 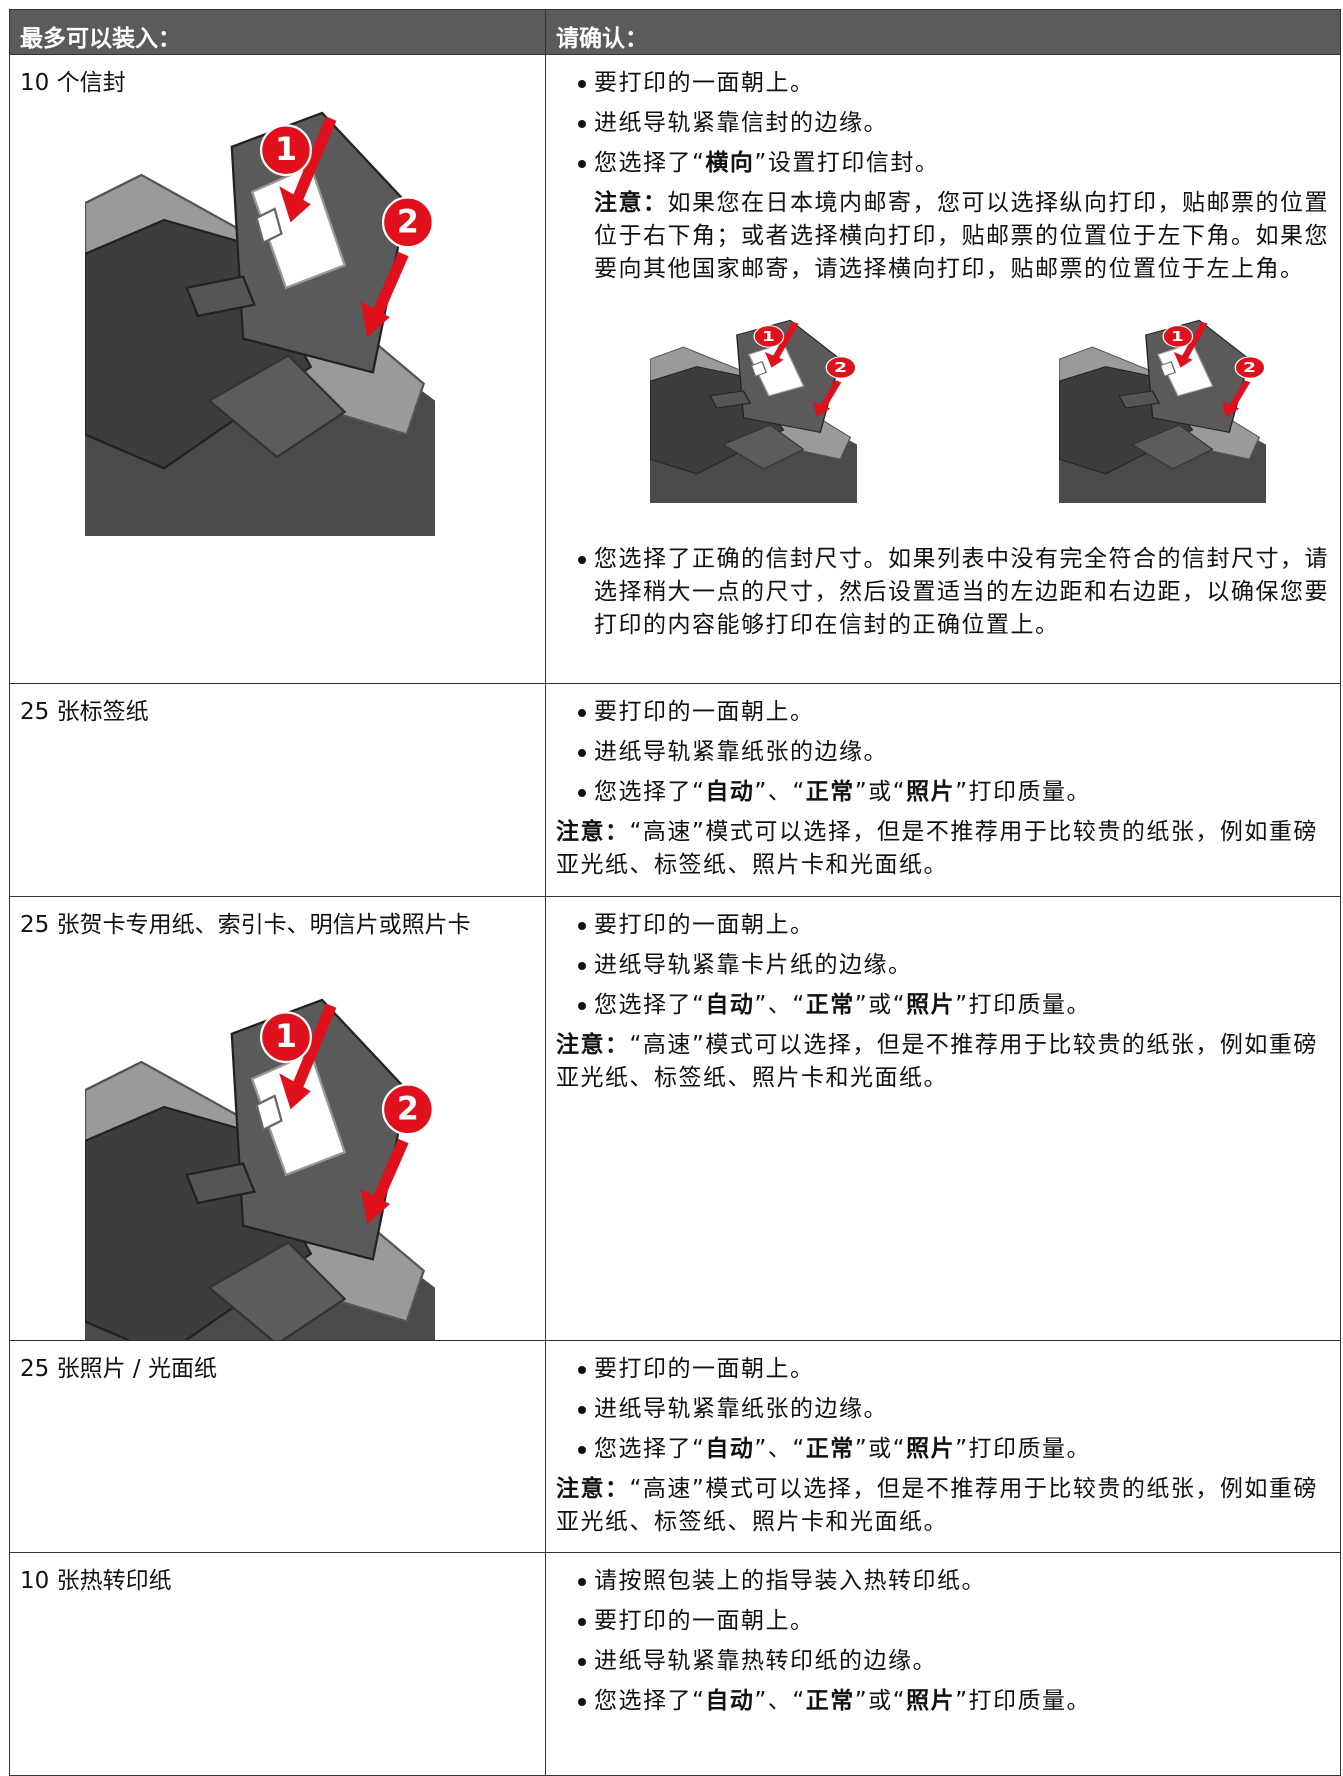 I want to click on text: 进纸导轨紧靠卡片纸的边缘。, so click(x=753, y=965).